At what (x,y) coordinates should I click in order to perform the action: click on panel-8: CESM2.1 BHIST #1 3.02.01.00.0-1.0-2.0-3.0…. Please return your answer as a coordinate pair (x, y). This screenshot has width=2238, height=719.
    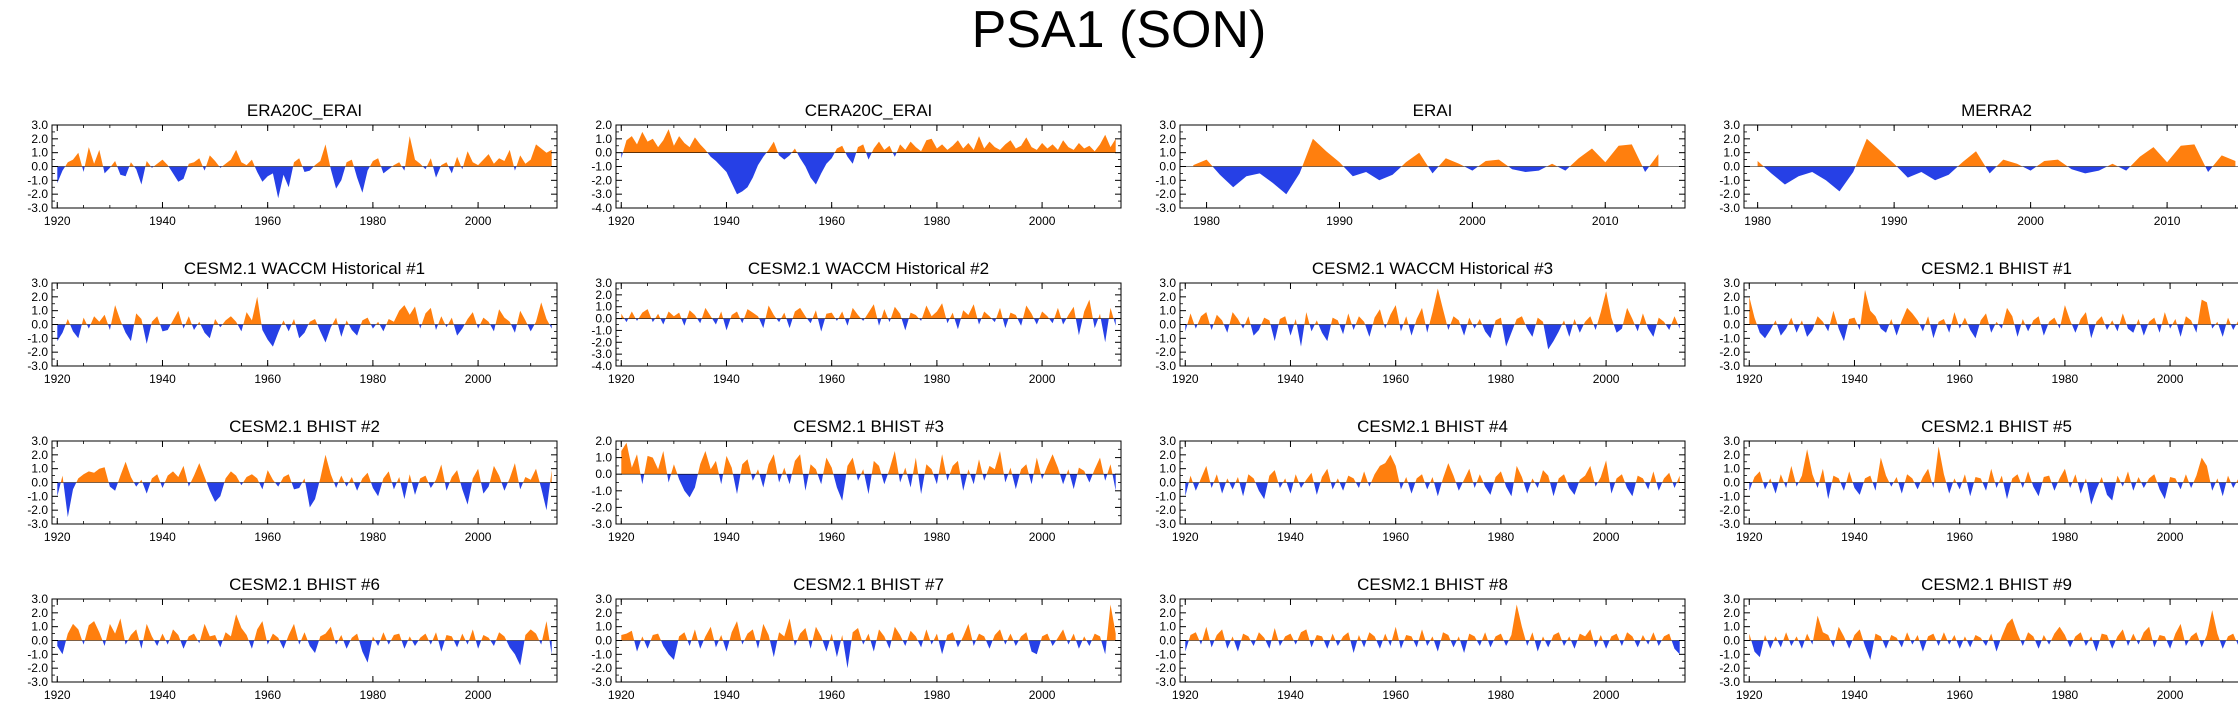
    Looking at the image, I should click on (1978, 322).